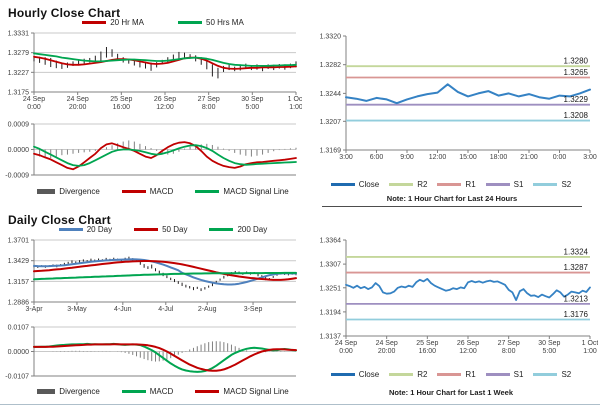  What do you see at coordinates (253, 107) in the screenshot?
I see `svg-text: 5:00` at bounding box center [253, 107].